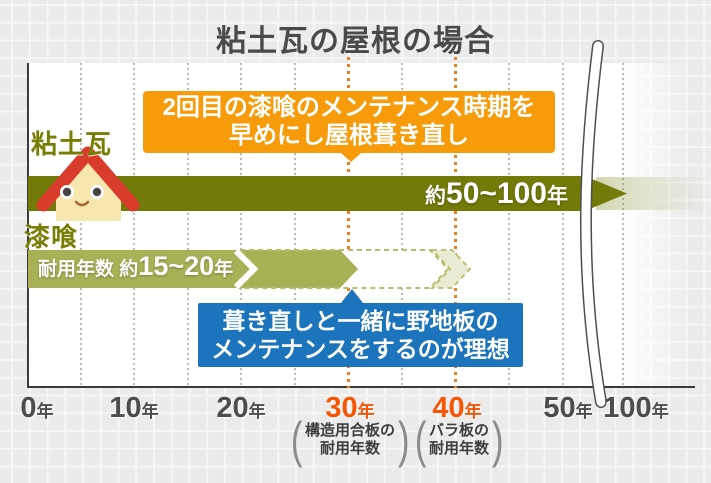  What do you see at coordinates (72, 144) in the screenshot?
I see `row-label-clay-tile: 粘土瓦` at bounding box center [72, 144].